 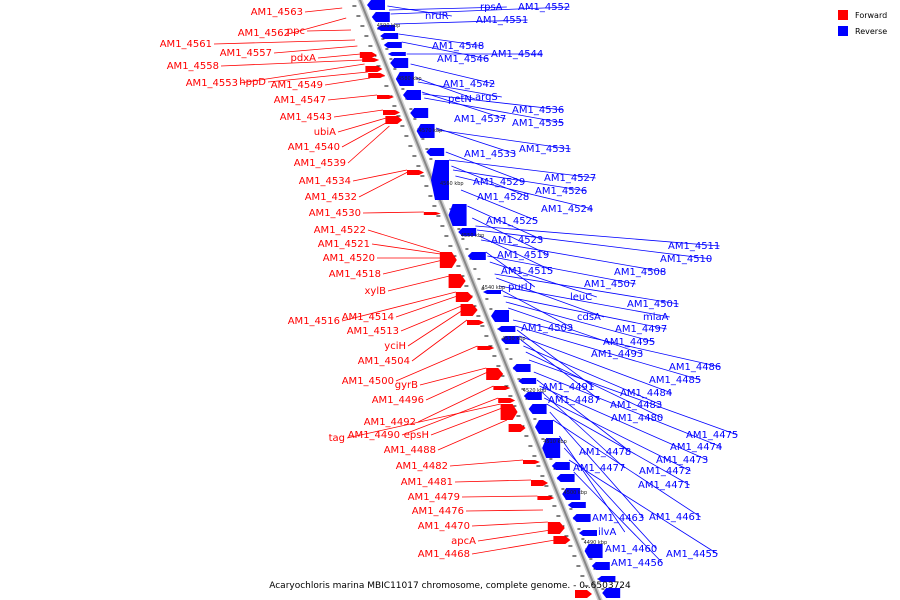 I want to click on forward-gene-label: AM1_4516, so click(x=314, y=321).